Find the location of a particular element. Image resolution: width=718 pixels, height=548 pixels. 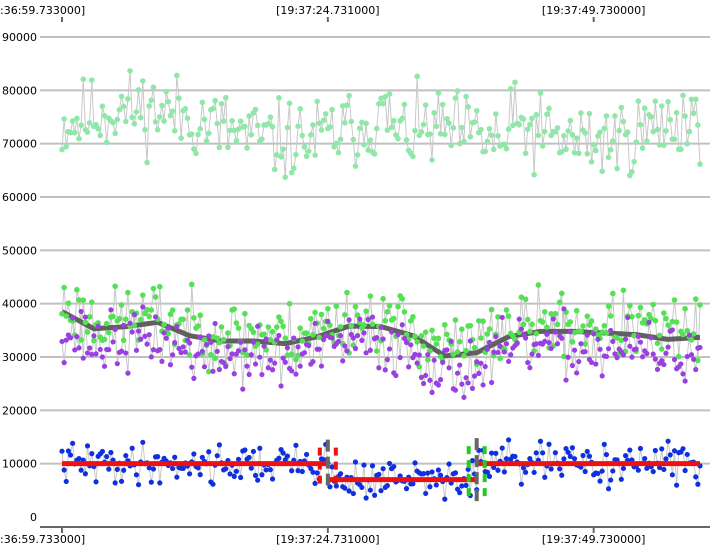

y-tick-label: 0 is located at coordinates (33, 517).